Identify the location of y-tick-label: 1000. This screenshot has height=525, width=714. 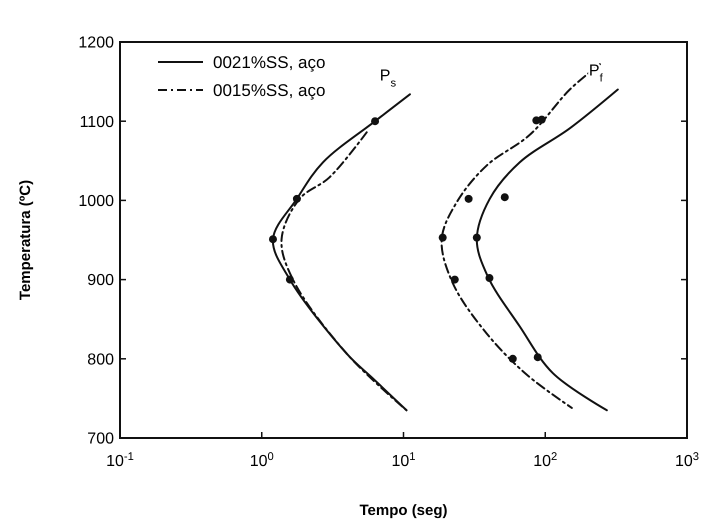
(96, 201).